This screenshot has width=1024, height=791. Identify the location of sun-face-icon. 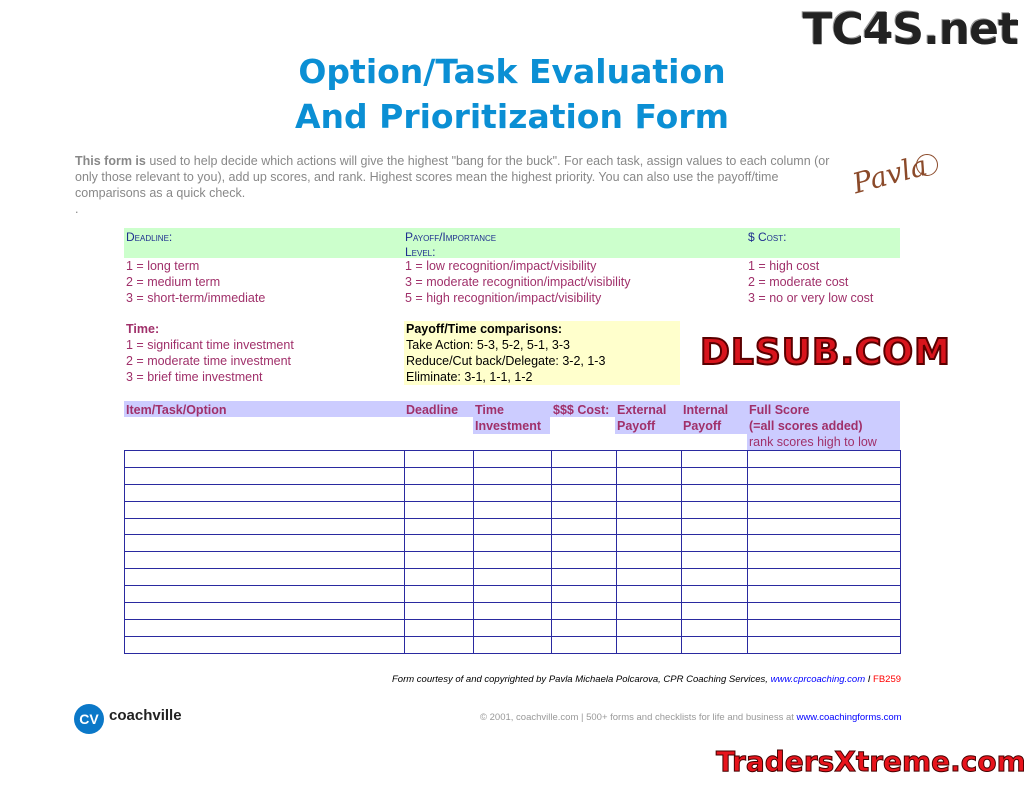
(927, 165).